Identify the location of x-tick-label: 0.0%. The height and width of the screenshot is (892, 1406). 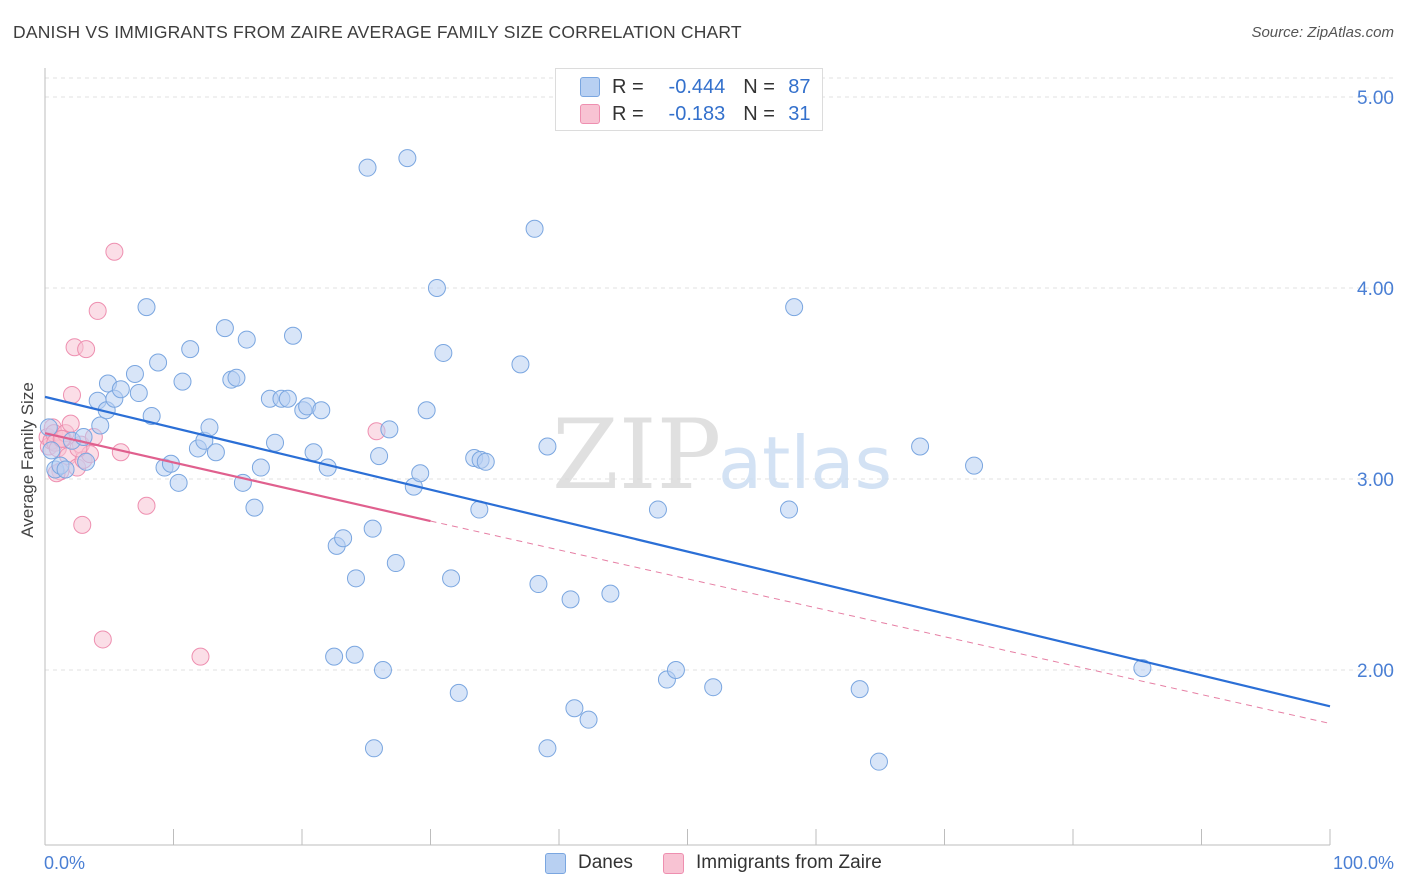
(64, 863).